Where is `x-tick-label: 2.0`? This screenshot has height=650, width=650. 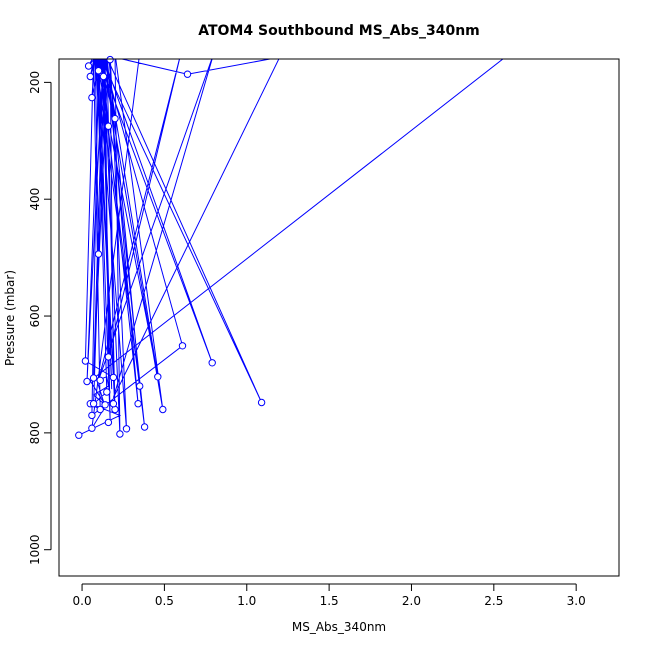 x-tick-label: 2.0 is located at coordinates (411, 601).